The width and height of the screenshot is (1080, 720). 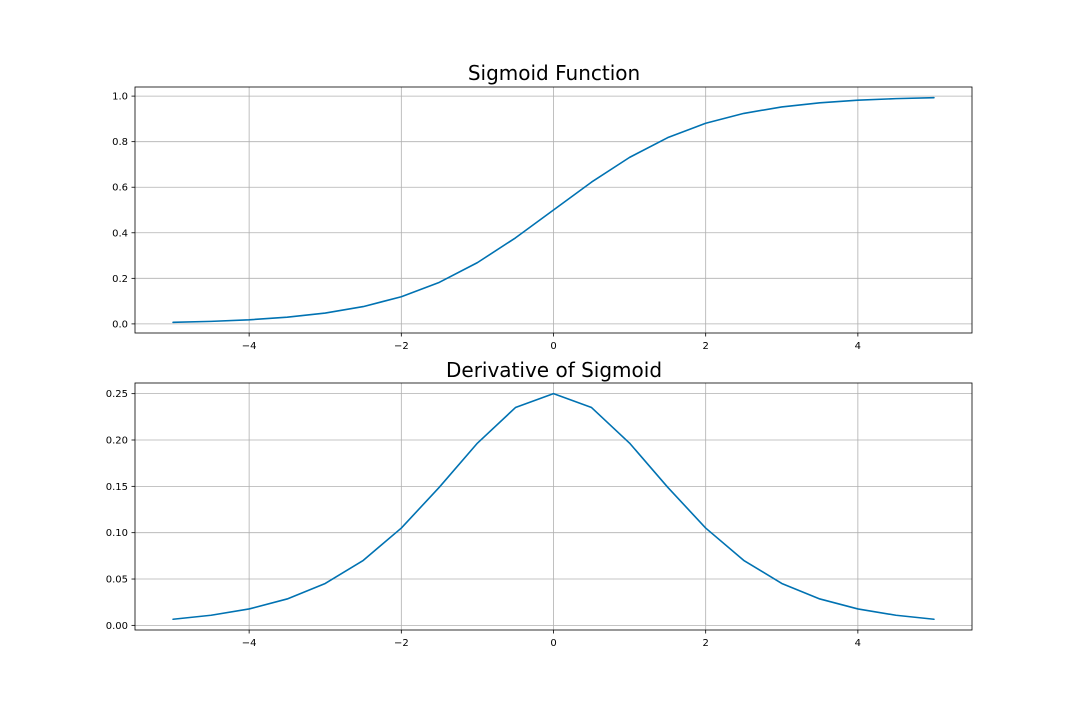 What do you see at coordinates (117, 394) in the screenshot?
I see `y-tick-label: 0.25` at bounding box center [117, 394].